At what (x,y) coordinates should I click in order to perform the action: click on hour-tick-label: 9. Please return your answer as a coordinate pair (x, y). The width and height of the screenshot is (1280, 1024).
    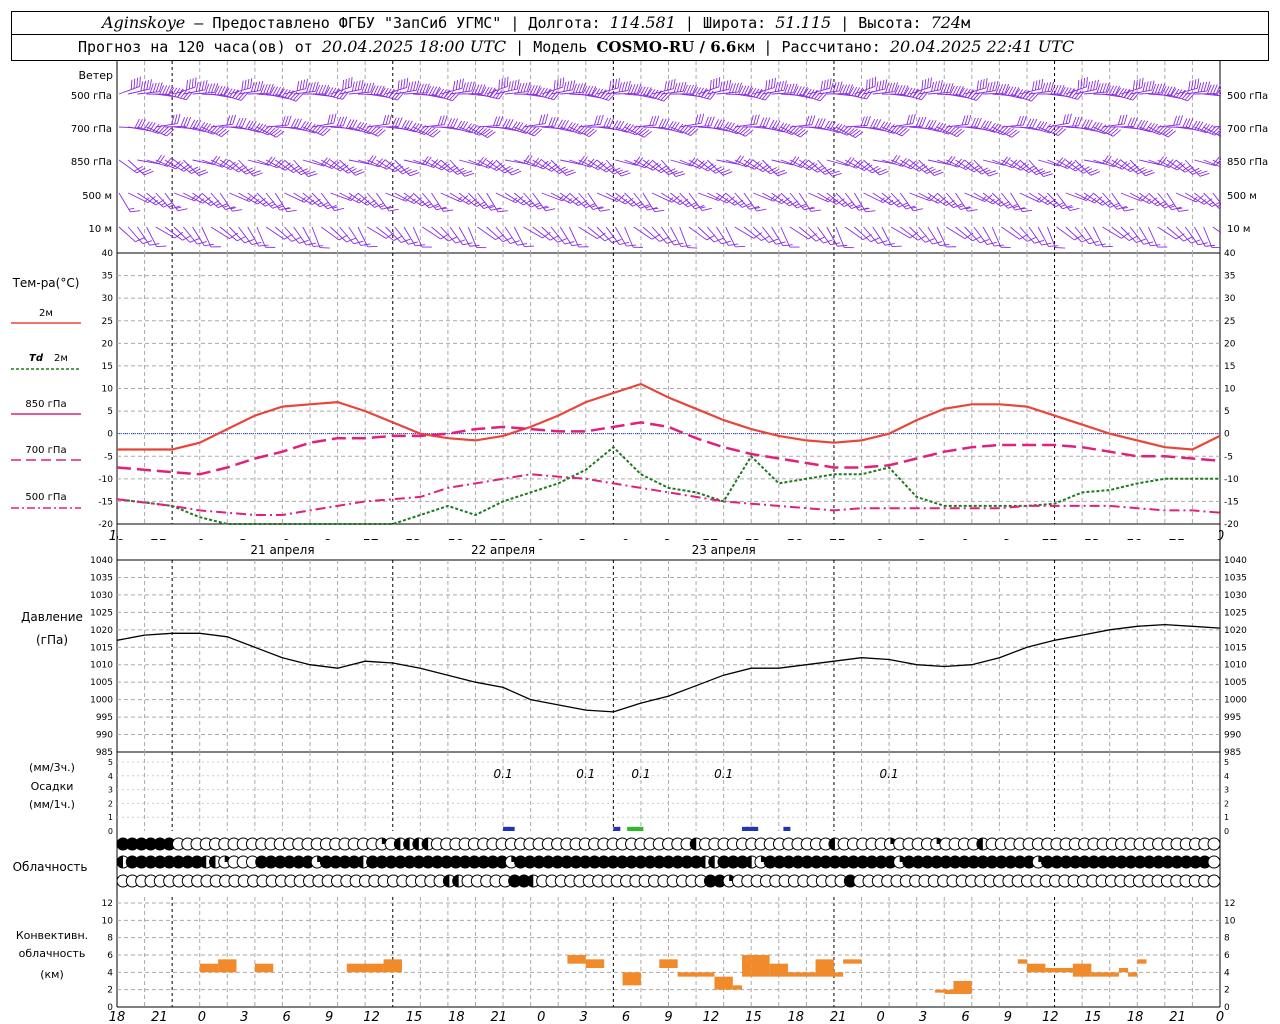
    Looking at the image, I should click on (668, 1017).